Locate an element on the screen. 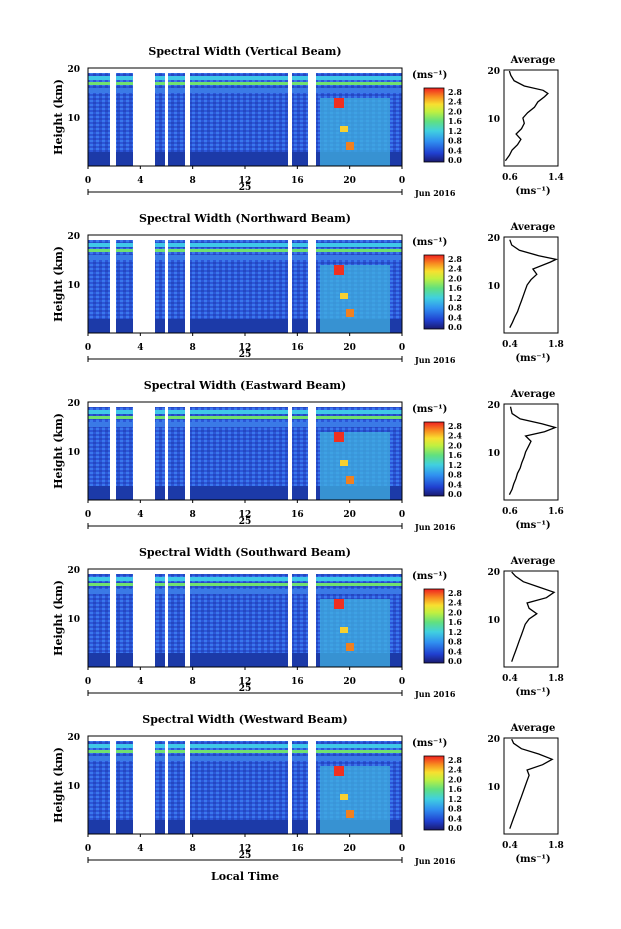 This screenshot has width=621, height=929. heatmap-convective is located at coordinates (355, 800).